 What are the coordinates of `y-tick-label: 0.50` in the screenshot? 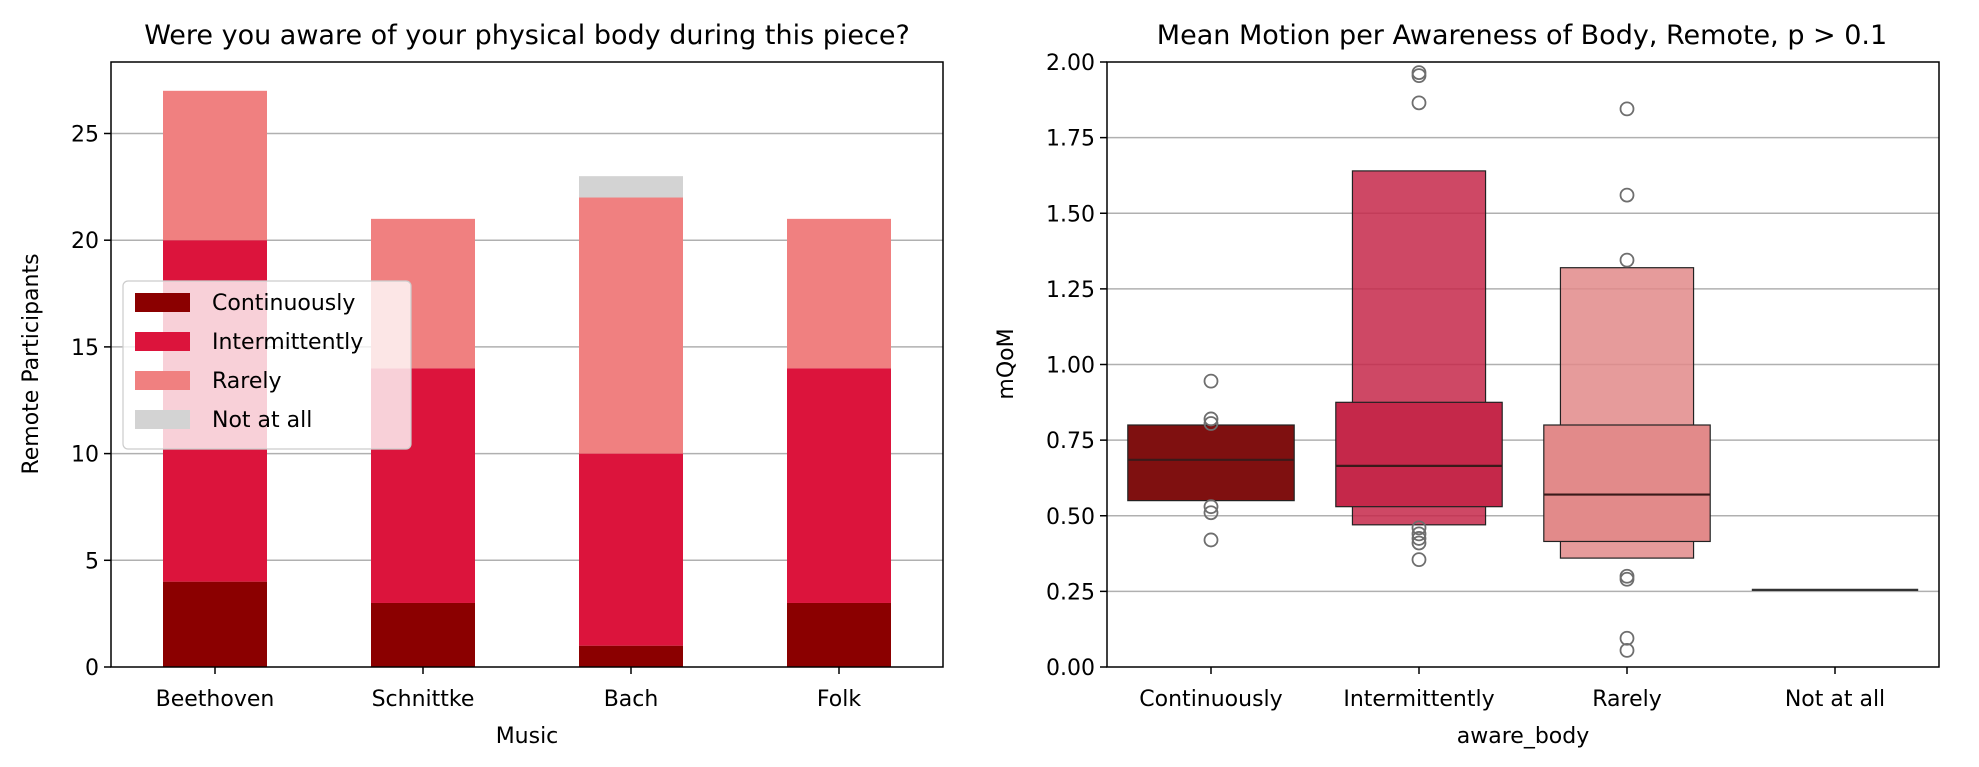 It's located at (1070, 517).